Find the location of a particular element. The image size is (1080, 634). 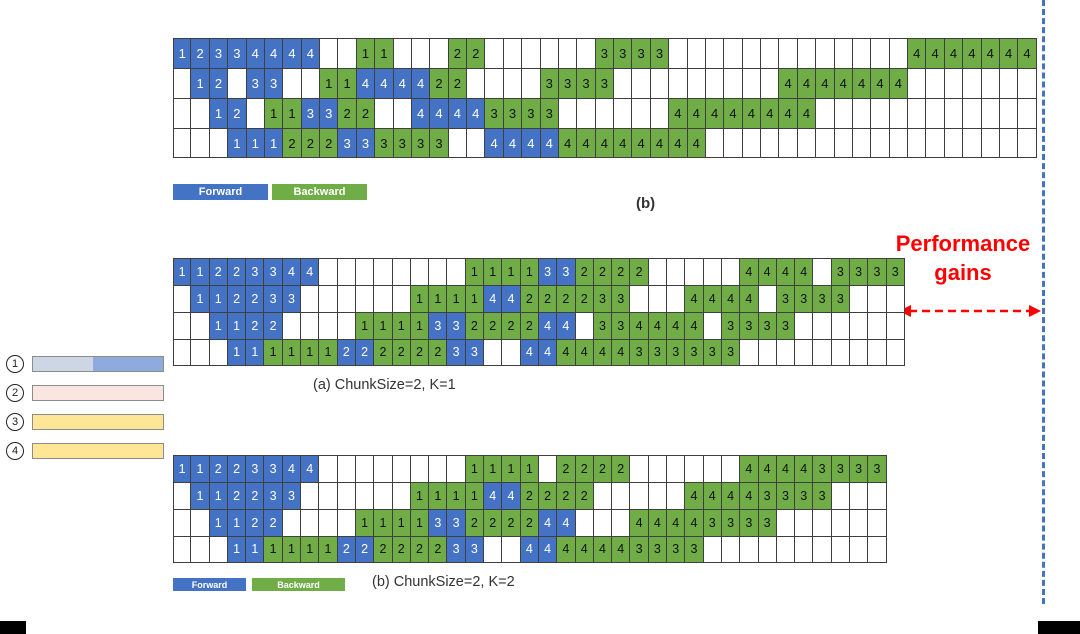

cost-marker-legend: 1 2 3 4 is located at coordinates (85, 407).